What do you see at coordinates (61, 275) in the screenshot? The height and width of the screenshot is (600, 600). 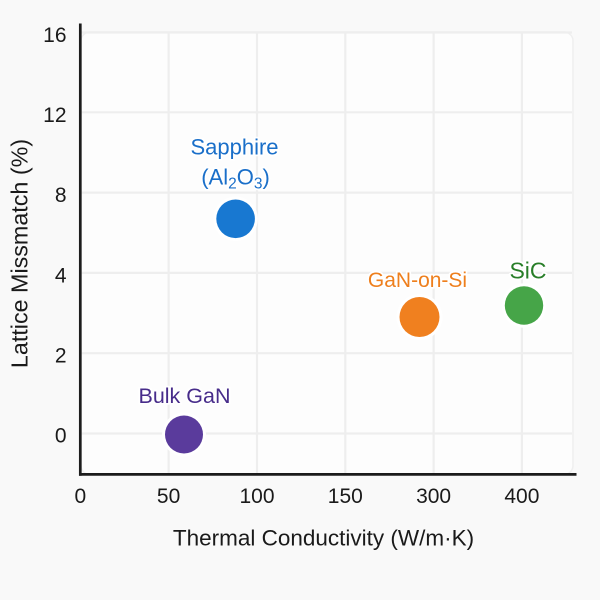 I see `svg-text: 4` at bounding box center [61, 275].